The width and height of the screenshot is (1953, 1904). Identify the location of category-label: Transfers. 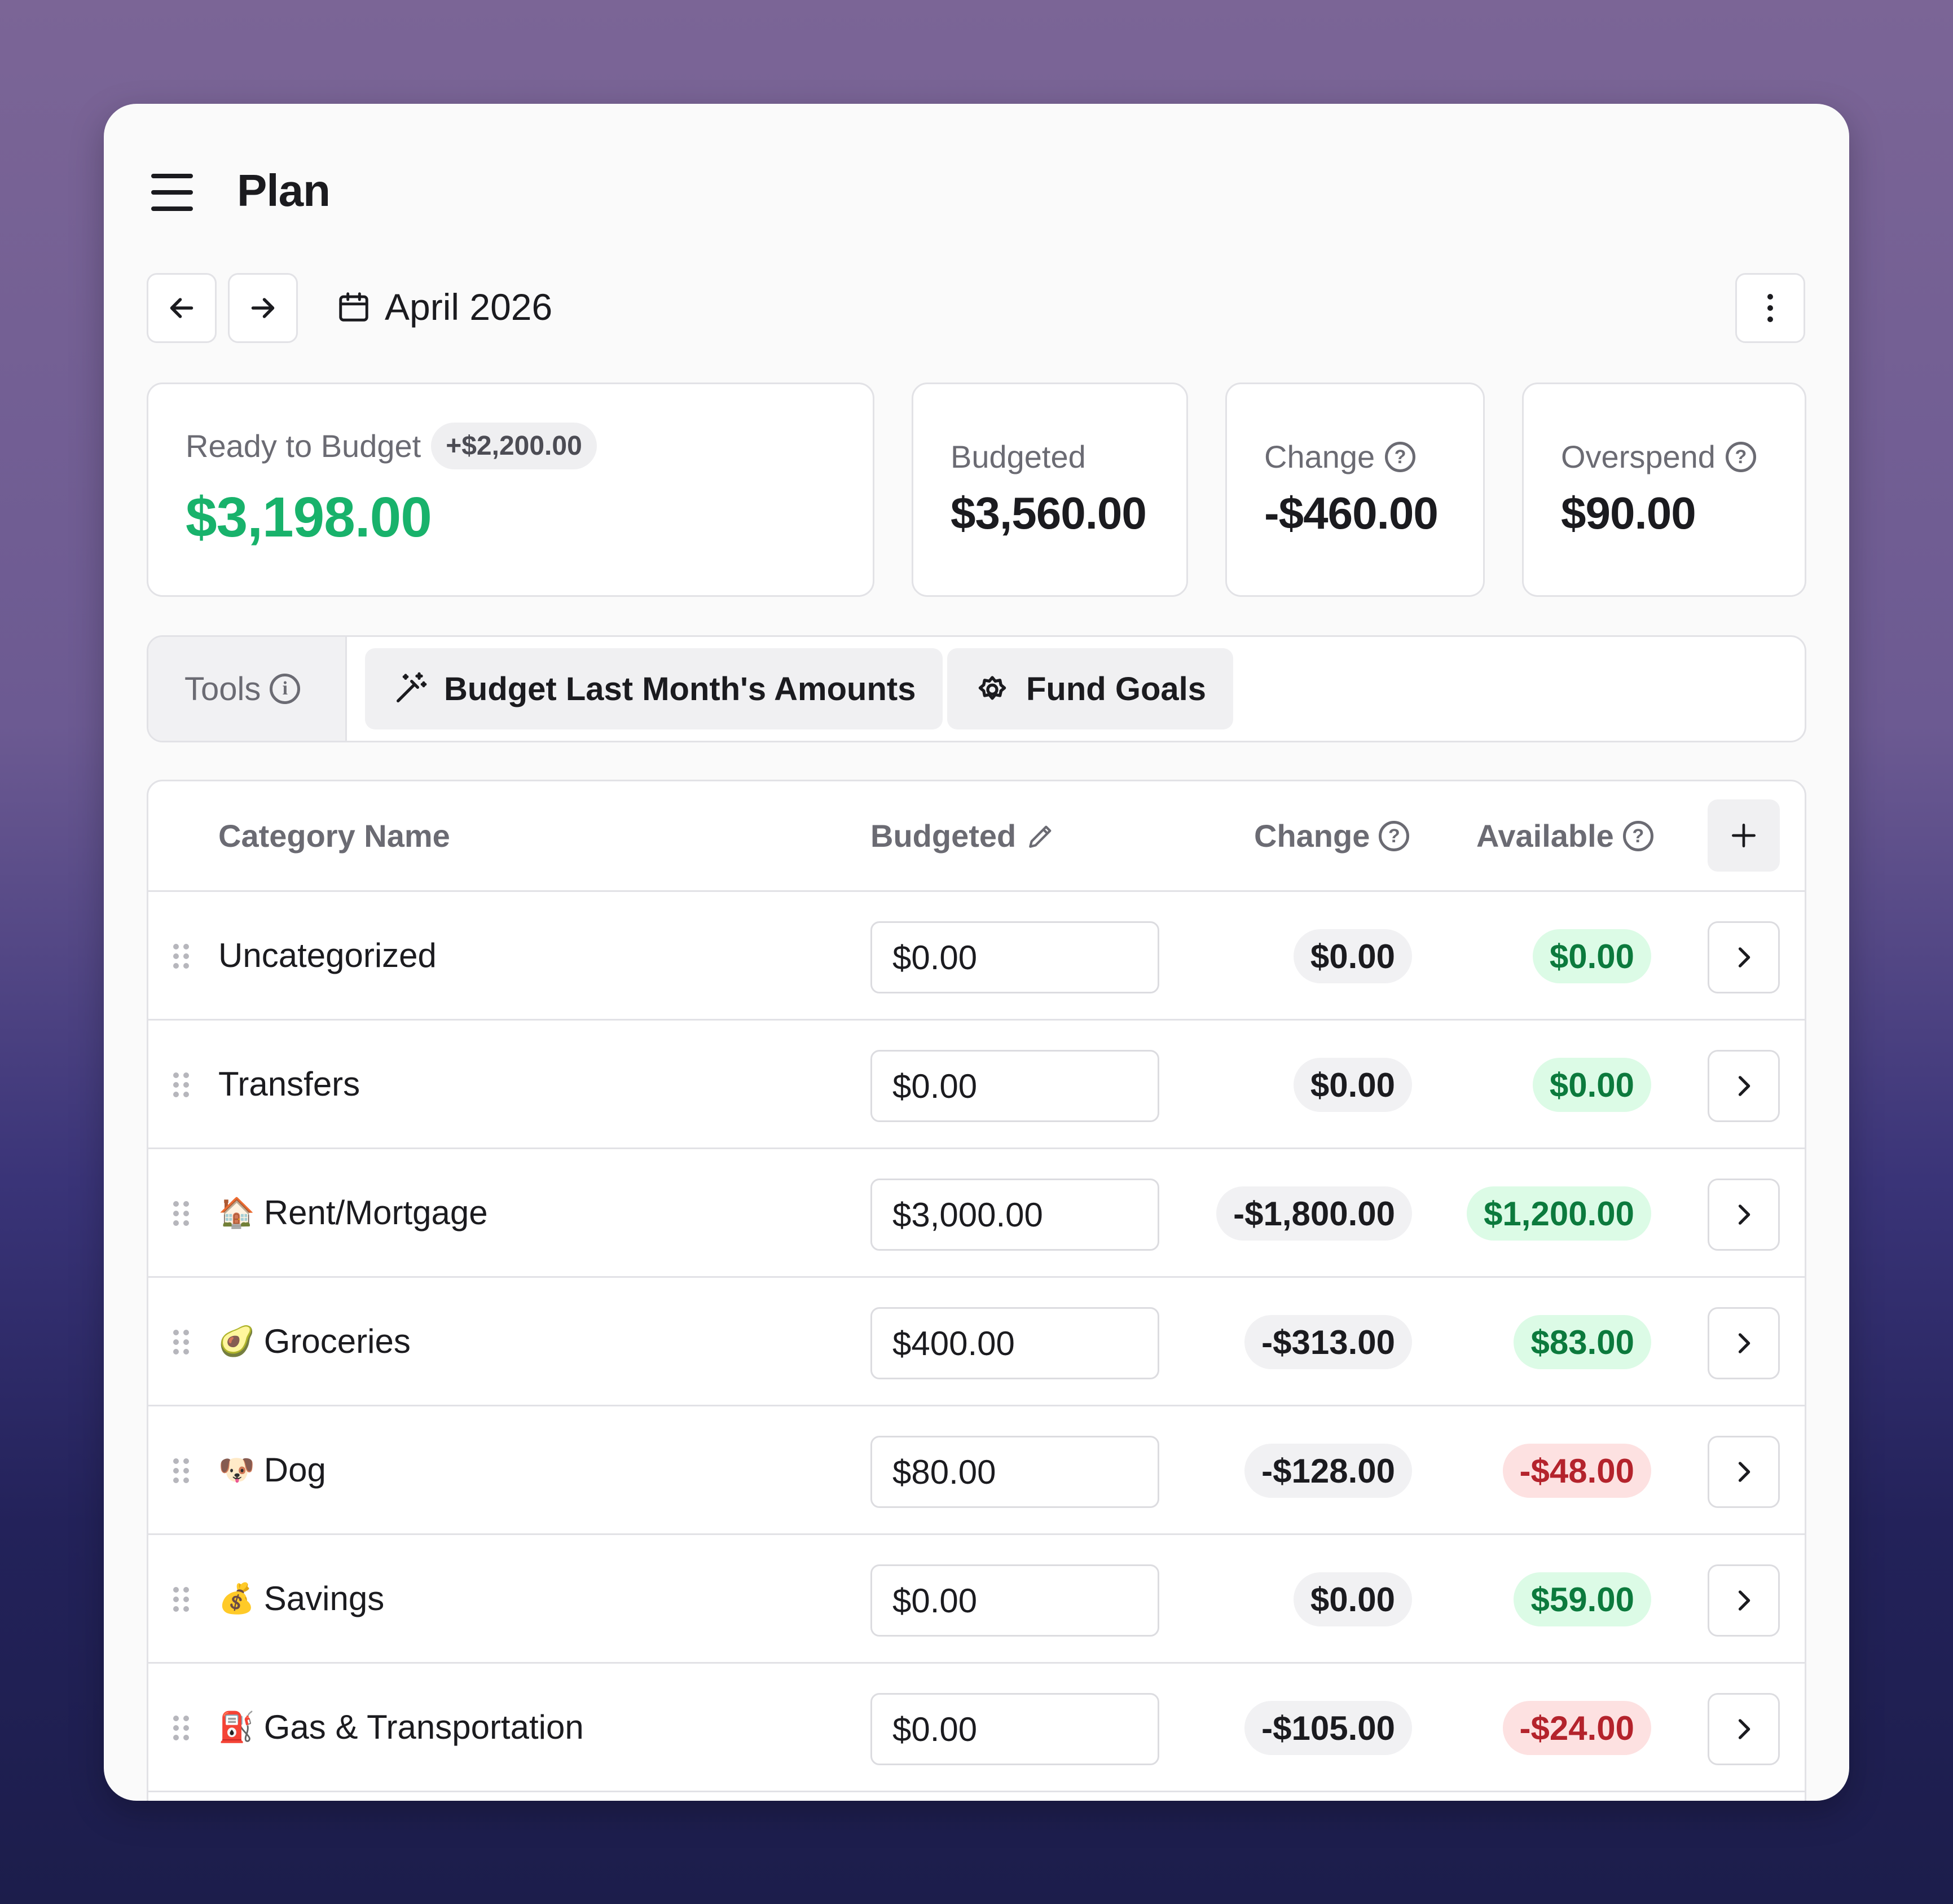
(289, 1084).